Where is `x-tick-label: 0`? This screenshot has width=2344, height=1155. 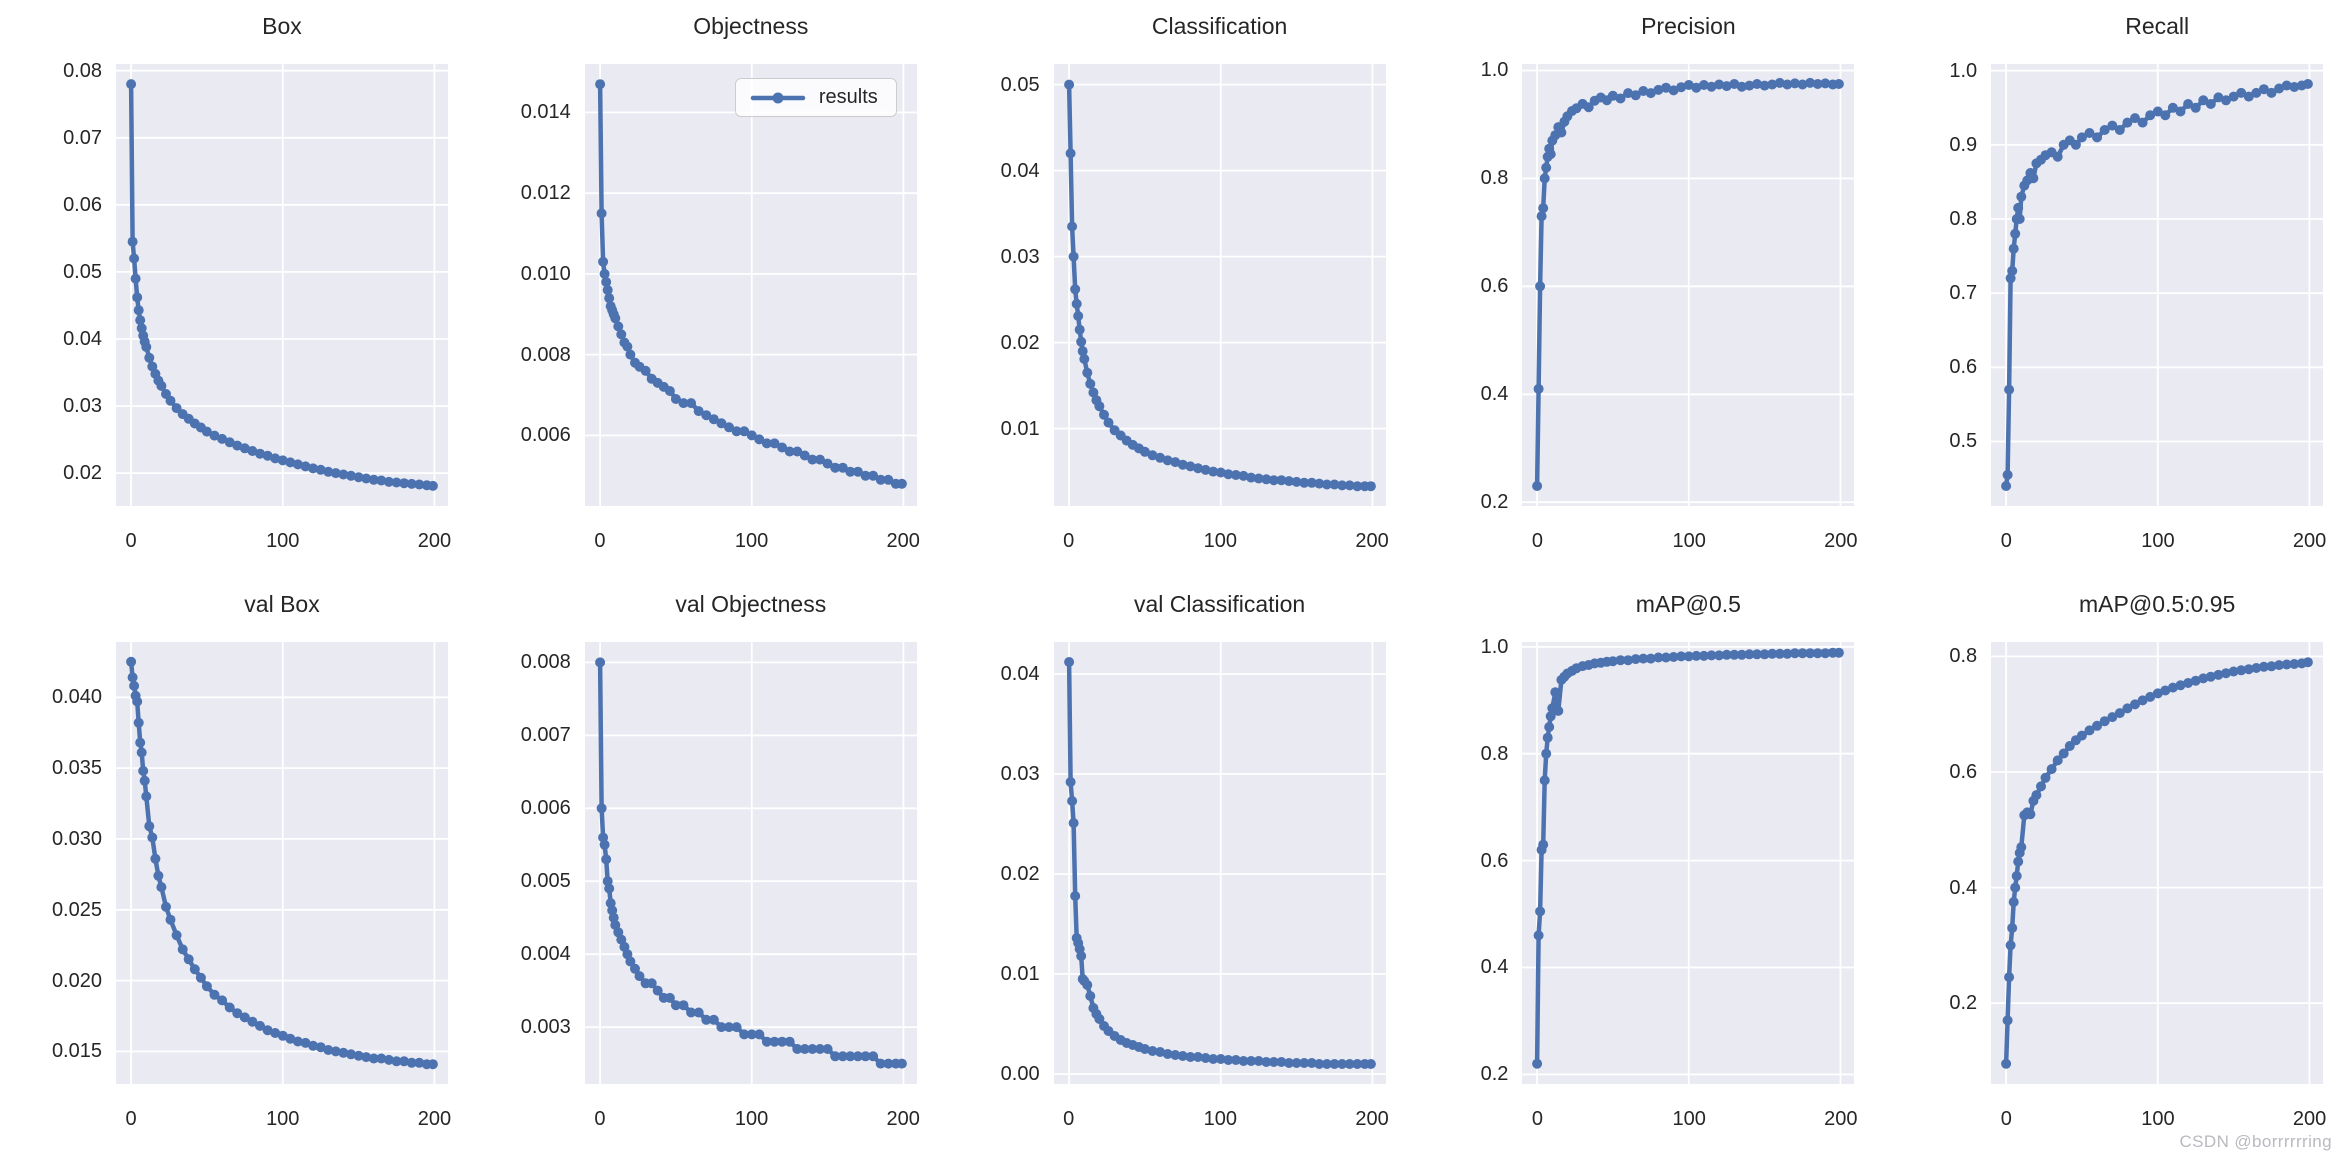
x-tick-label: 0 is located at coordinates (131, 541).